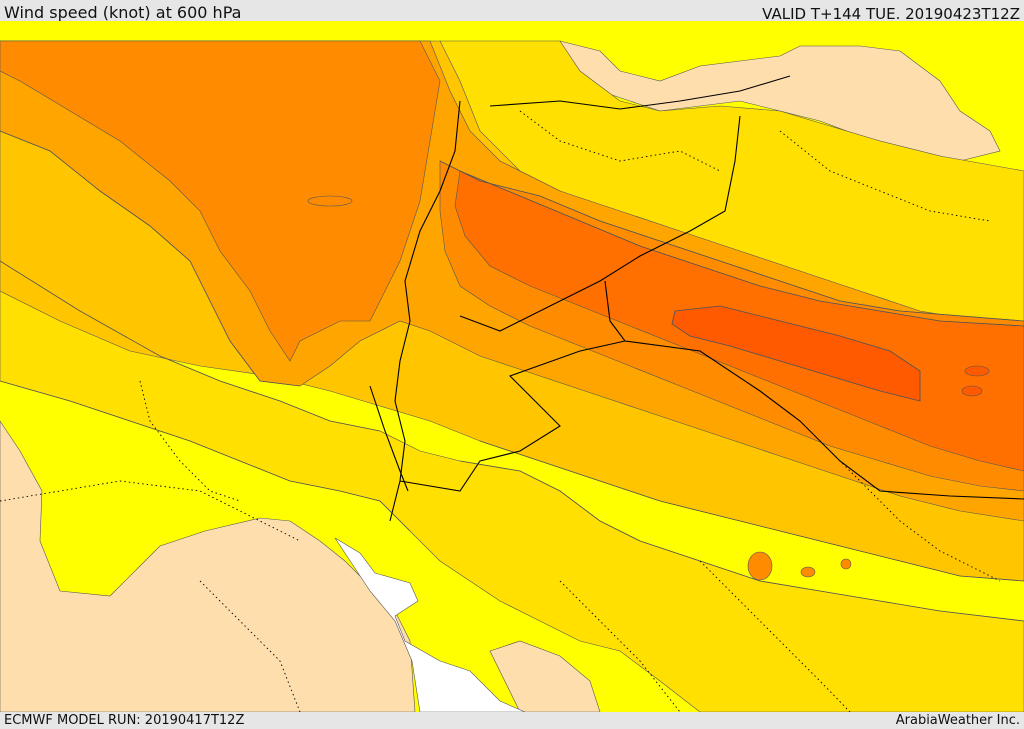 The image size is (1024, 729). What do you see at coordinates (430, 624) in the screenshot?
I see `red-sea` at bounding box center [430, 624].